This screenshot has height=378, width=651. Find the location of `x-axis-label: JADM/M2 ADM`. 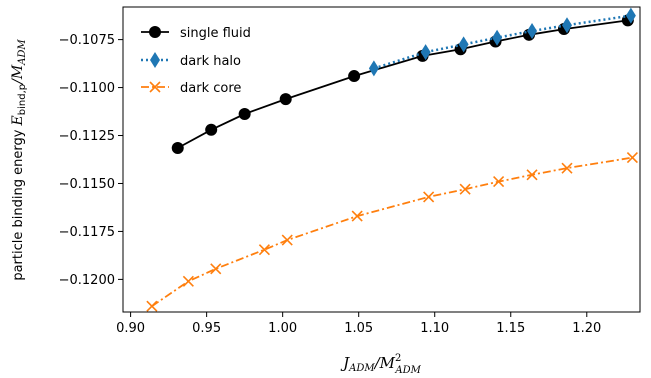

x-axis-label: JADM/M2 ADM is located at coordinates (381, 364).